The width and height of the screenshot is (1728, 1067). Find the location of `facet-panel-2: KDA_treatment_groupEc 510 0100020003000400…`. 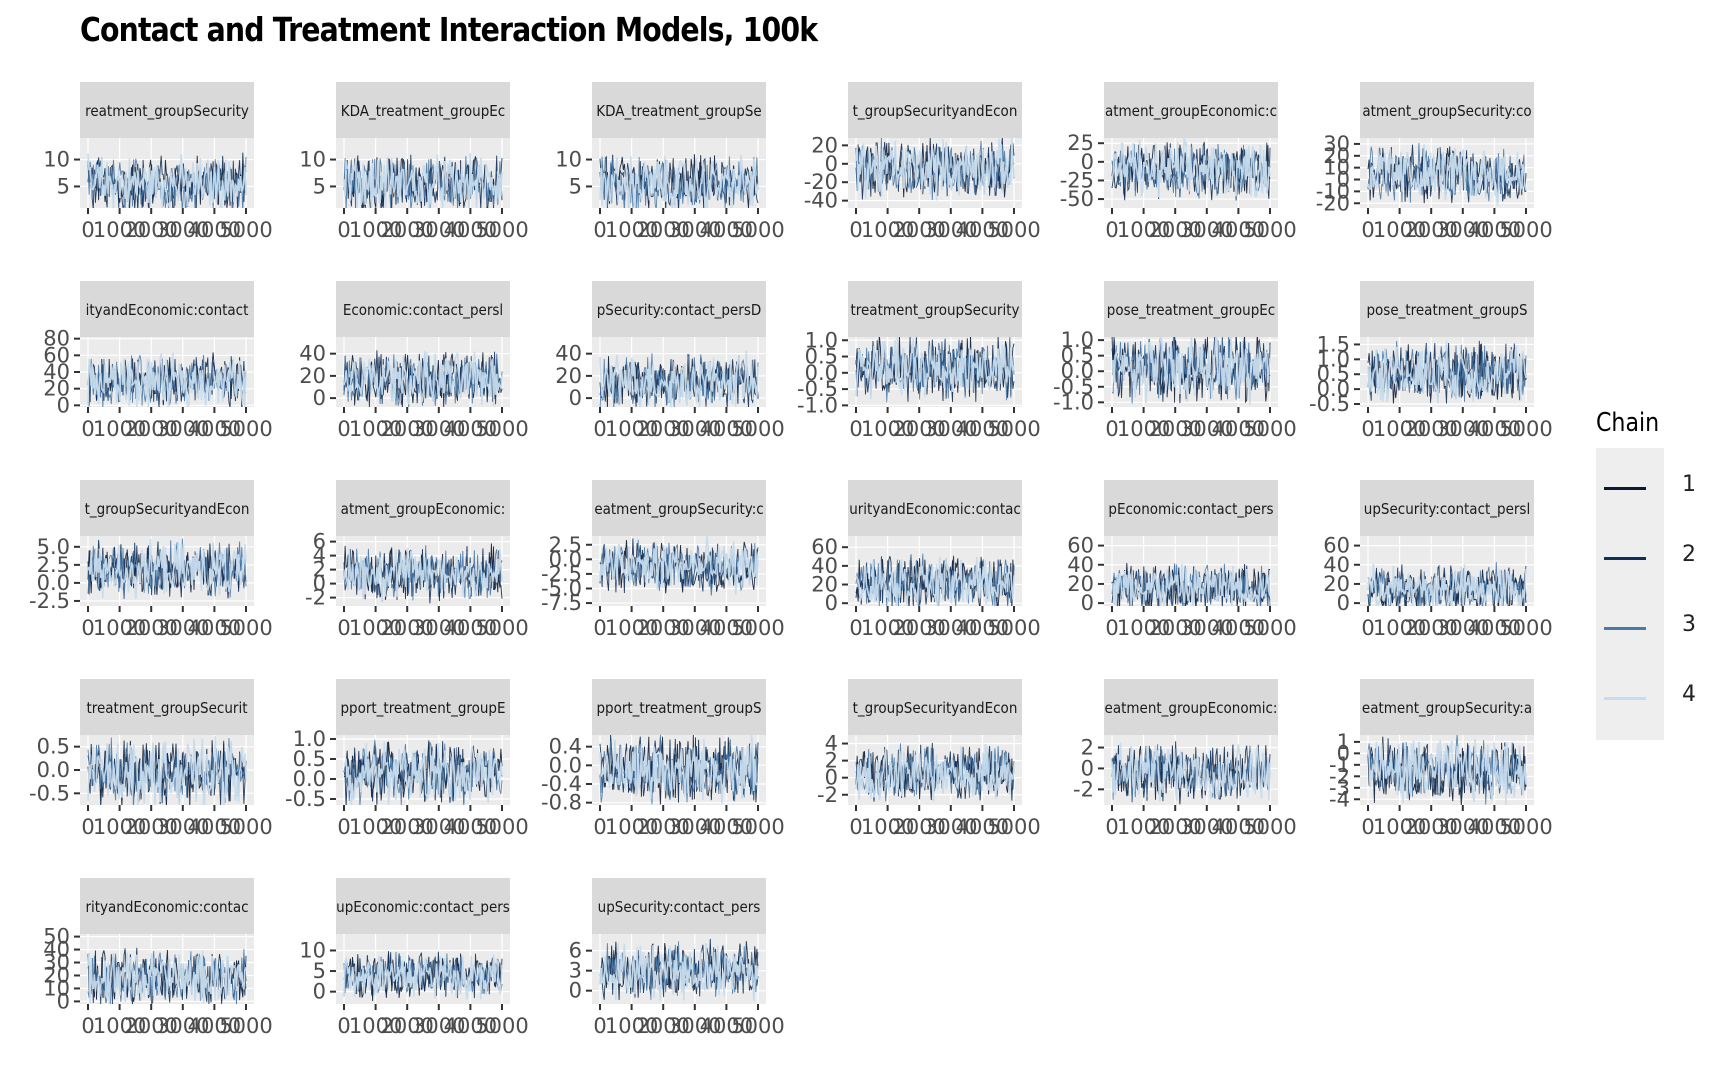

facet-panel-2: KDA_treatment_groupEc 510 0100020003000400… is located at coordinates (414, 162).